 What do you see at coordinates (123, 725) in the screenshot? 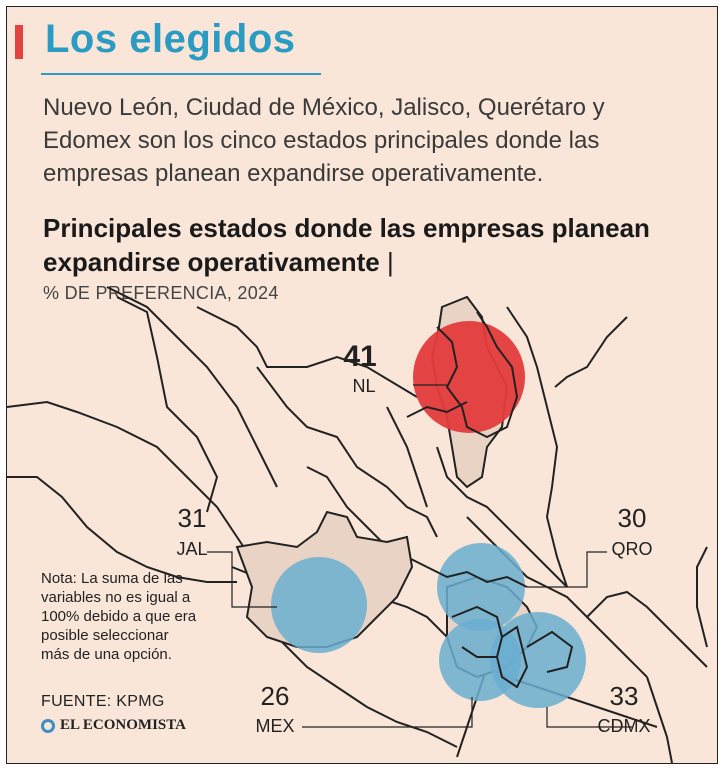
I see `brand-name: EL ECONOMISTA` at bounding box center [123, 725].